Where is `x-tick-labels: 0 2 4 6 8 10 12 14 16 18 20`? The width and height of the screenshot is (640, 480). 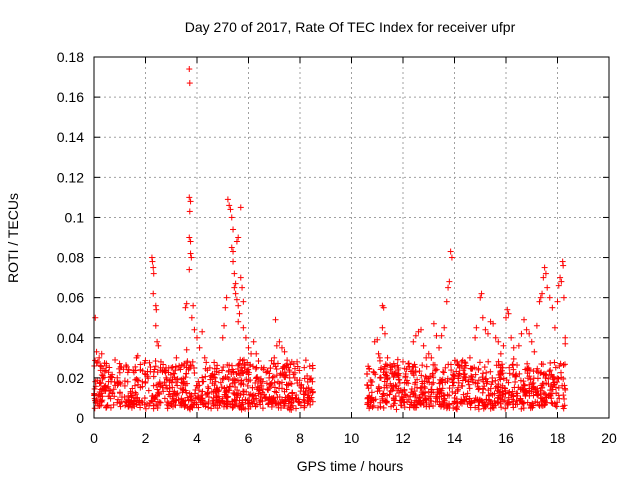 x-tick-labels: 0 2 4 6 8 10 12 14 16 18 20 is located at coordinates (353, 438).